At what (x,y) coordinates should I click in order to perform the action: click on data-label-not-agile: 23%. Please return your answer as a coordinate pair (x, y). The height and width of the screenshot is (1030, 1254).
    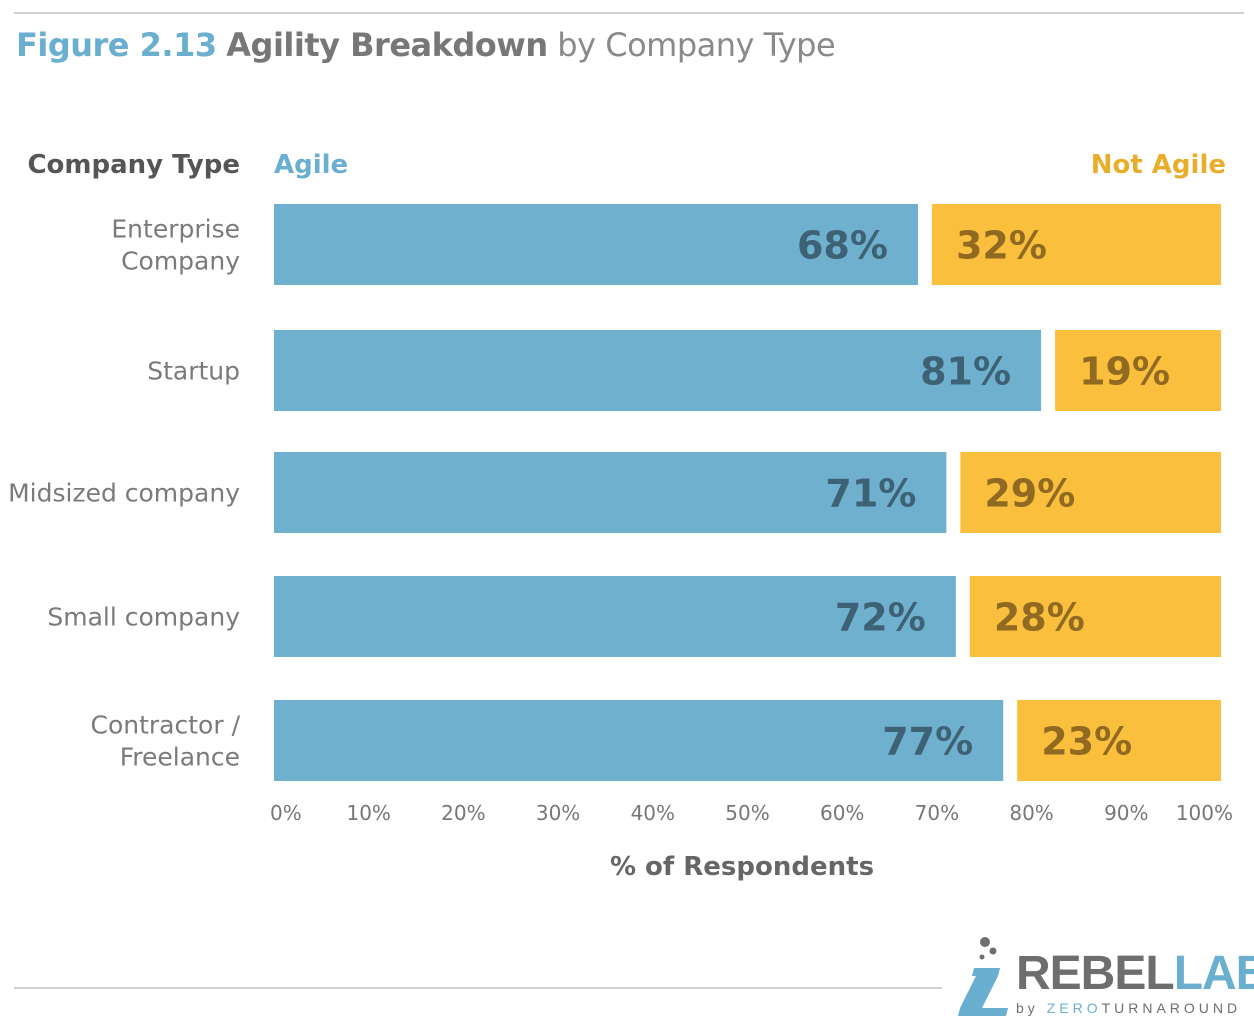
    Looking at the image, I should click on (1086, 742).